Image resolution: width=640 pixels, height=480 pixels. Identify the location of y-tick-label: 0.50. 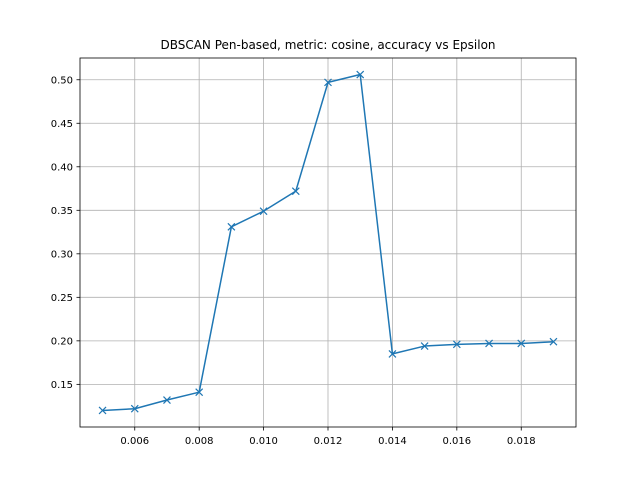
(62, 80).